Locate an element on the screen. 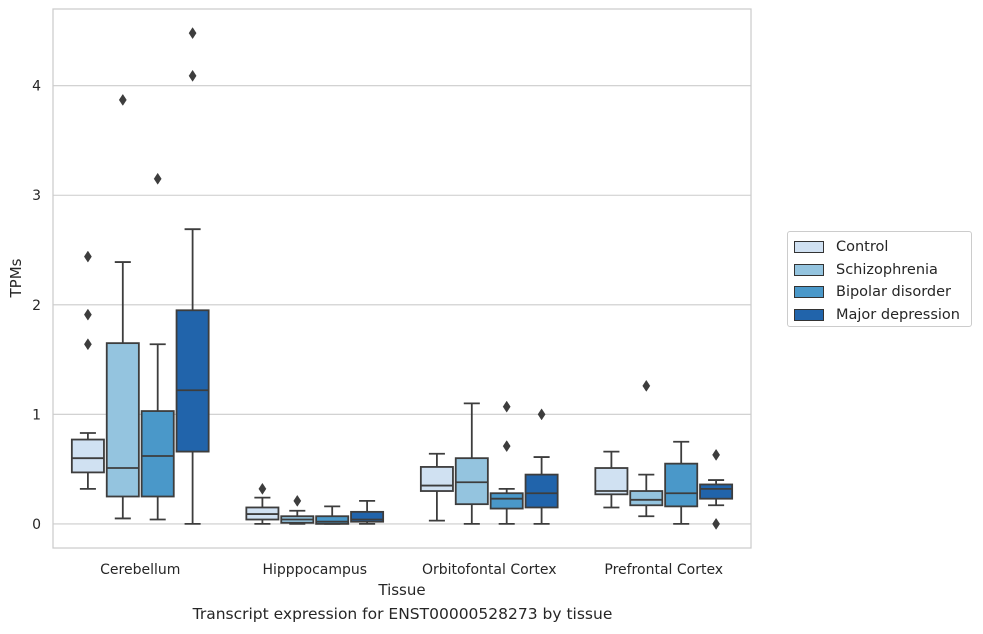  x-tick-label-4: Prefrontal Cortex is located at coordinates (663, 570).